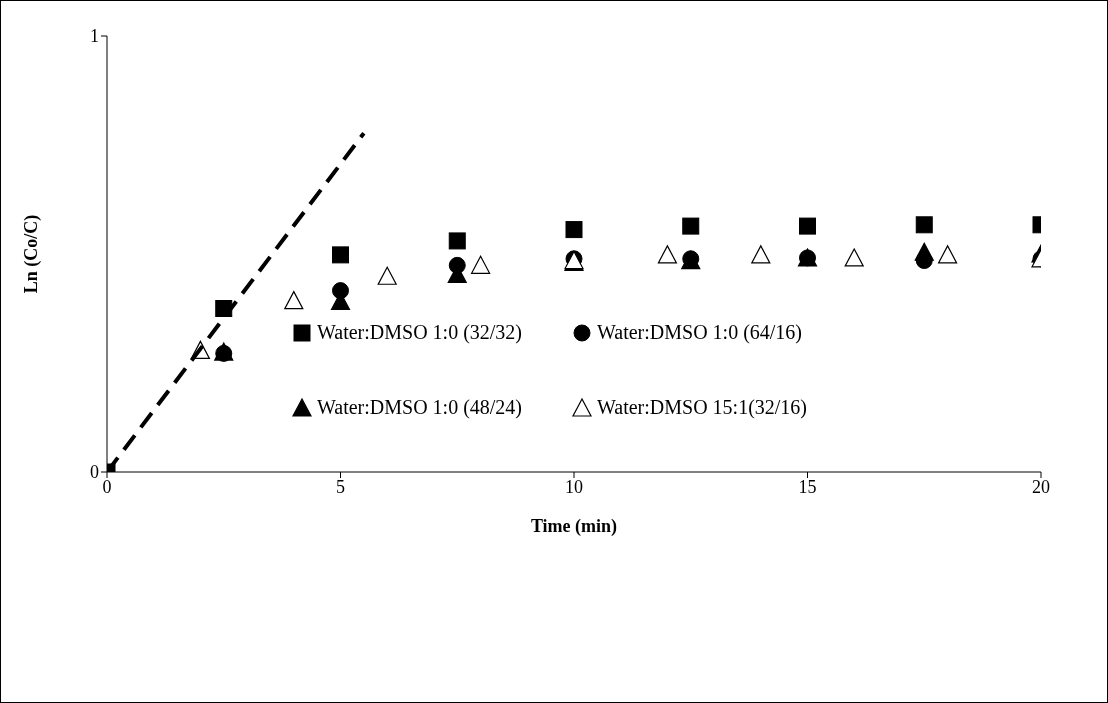 The height and width of the screenshot is (703, 1108). I want to click on legend-label: Water:DMSO 1:0 (64/16), so click(700, 332).